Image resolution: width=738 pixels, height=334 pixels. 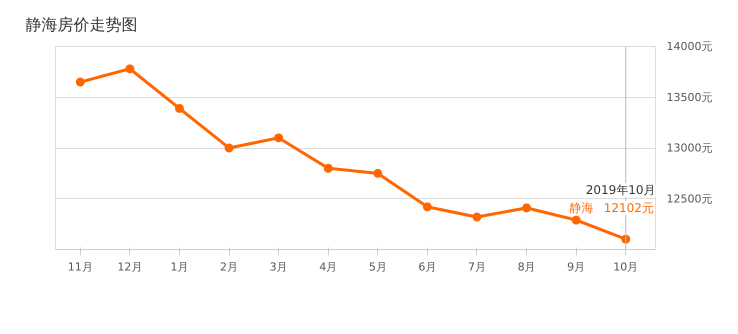 What do you see at coordinates (82, 24) in the screenshot?
I see `chart-title: 静海房价走势图` at bounding box center [82, 24].